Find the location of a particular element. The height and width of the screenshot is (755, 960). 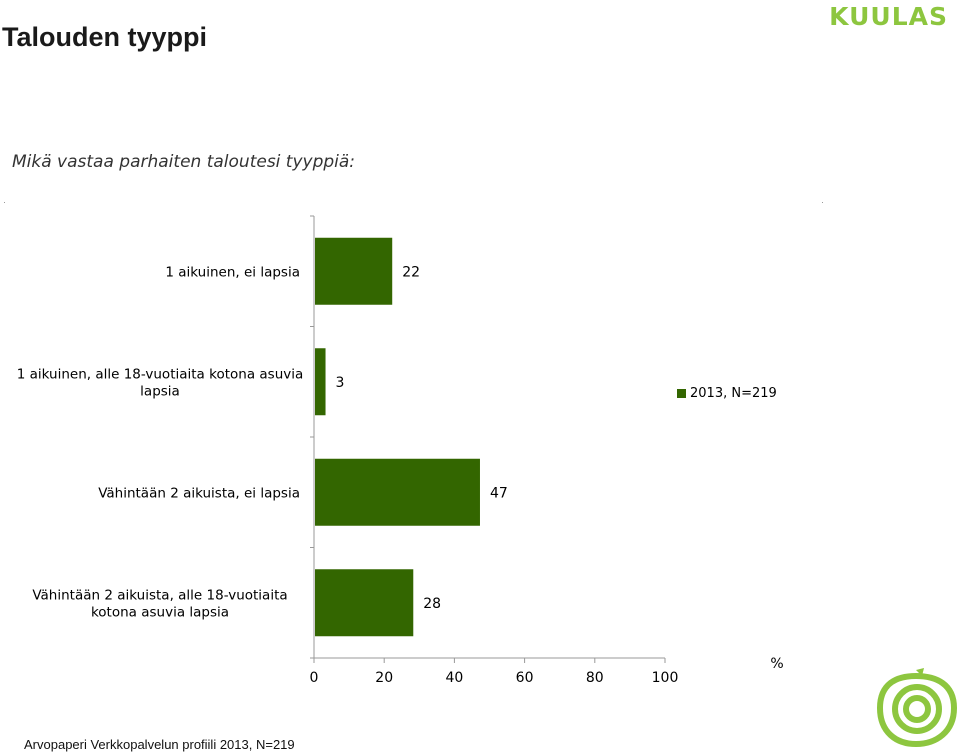

x-tick-label: 40 is located at coordinates (454, 678).